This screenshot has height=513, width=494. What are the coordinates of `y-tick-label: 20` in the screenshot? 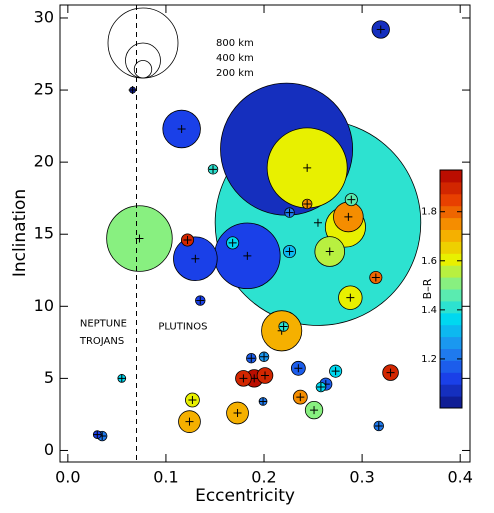 It's located at (44, 161).